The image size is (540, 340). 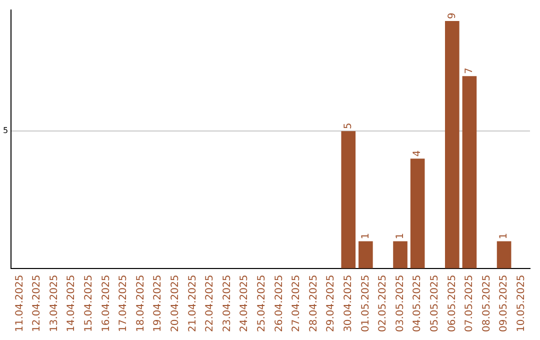 I want to click on x-tick-label: 05.05.2025, so click(x=434, y=303).